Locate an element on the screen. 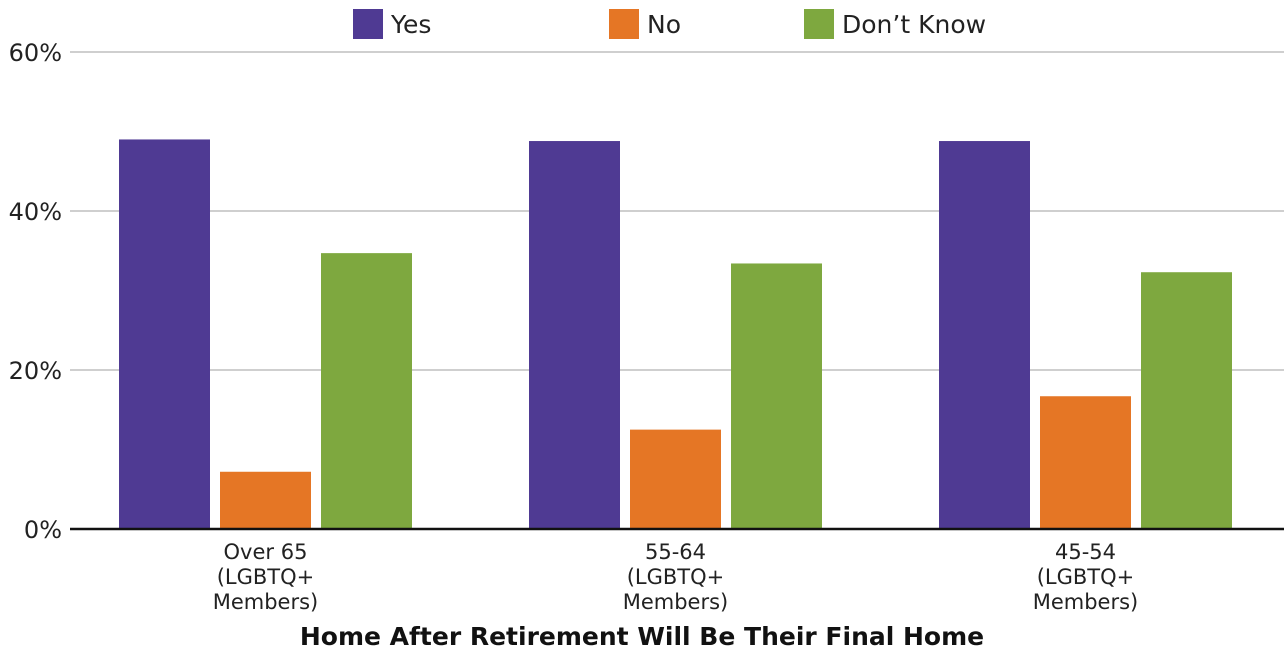 This screenshot has height=654, width=1284. x-tick-label: 55-64 (LGBTQ+ Members) is located at coordinates (676, 577).